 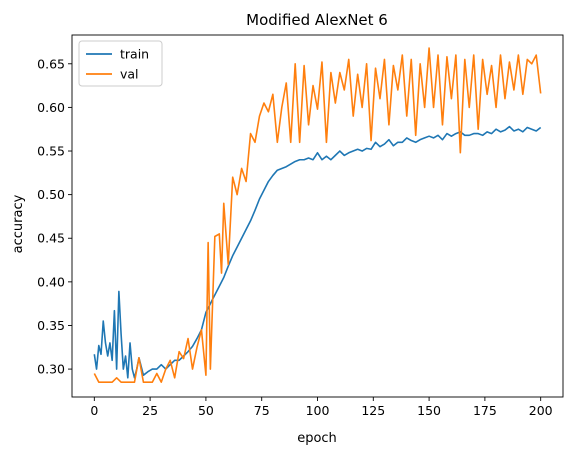 What do you see at coordinates (318, 410) in the screenshot?
I see `x-tick-label: 100` at bounding box center [318, 410].